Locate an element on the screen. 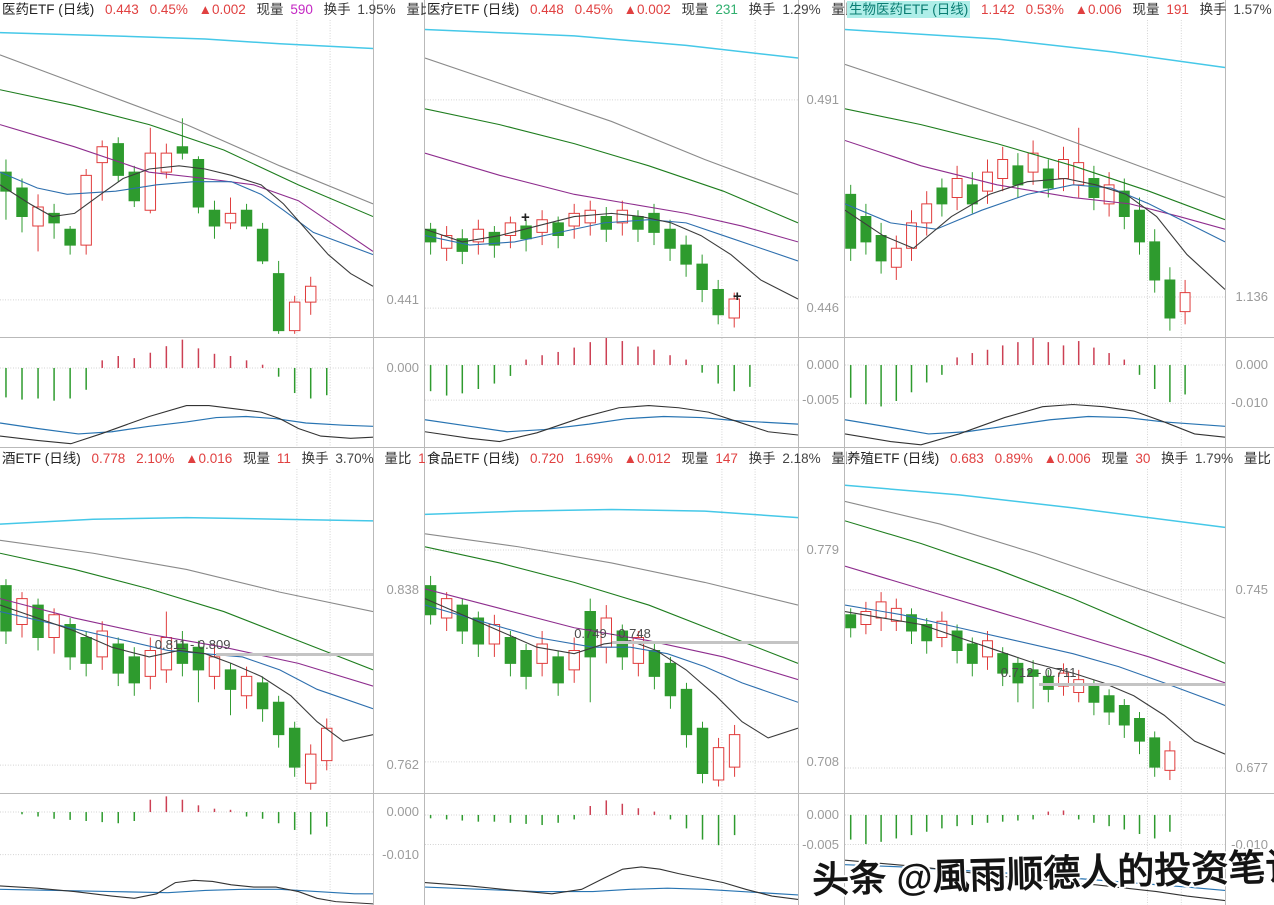 This screenshot has width=1274, height=905. axis-label: 0.745 is located at coordinates (1251, 589).